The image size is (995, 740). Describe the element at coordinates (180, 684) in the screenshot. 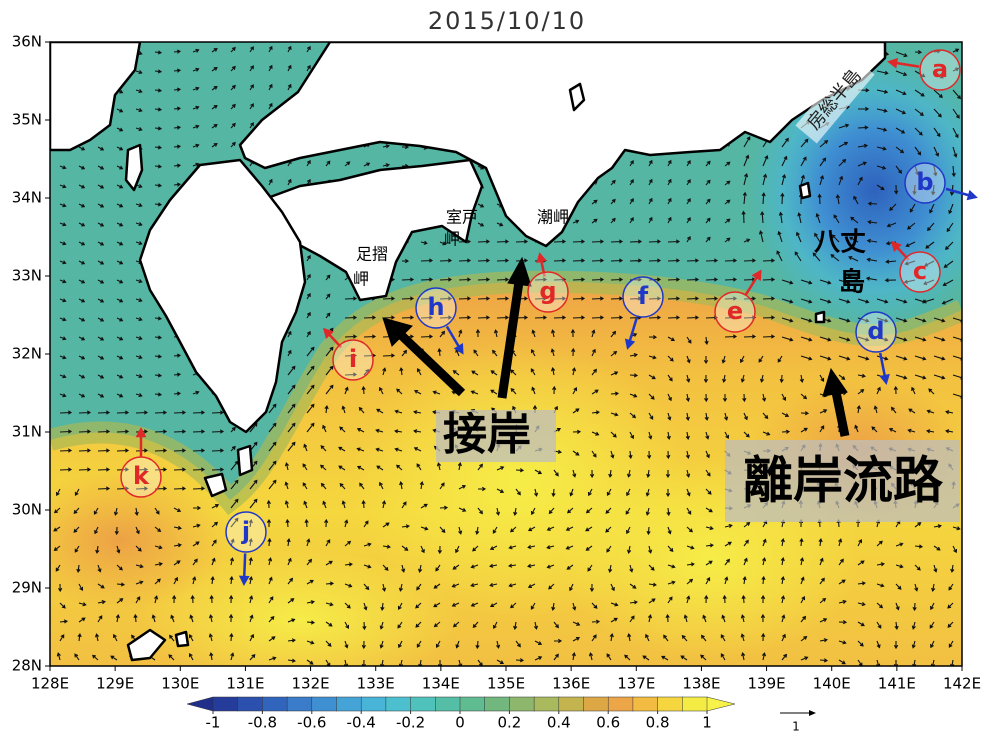

I see `x-tick-label: 130E` at that location.